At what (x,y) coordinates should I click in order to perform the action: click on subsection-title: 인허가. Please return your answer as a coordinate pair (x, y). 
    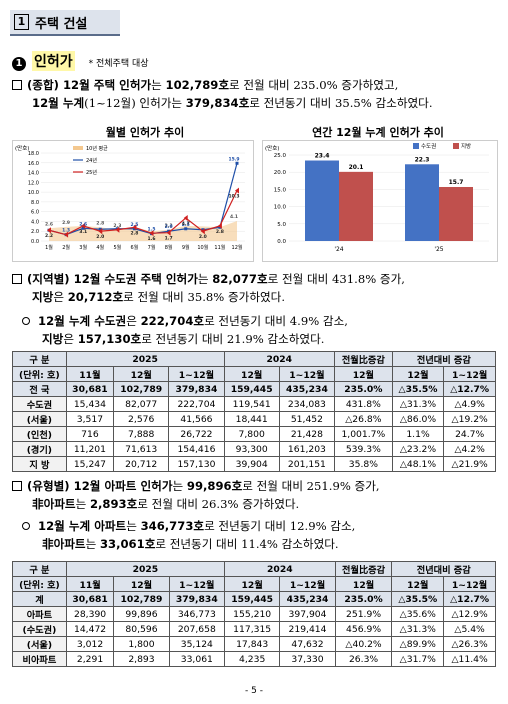
    Looking at the image, I should click on (53, 61).